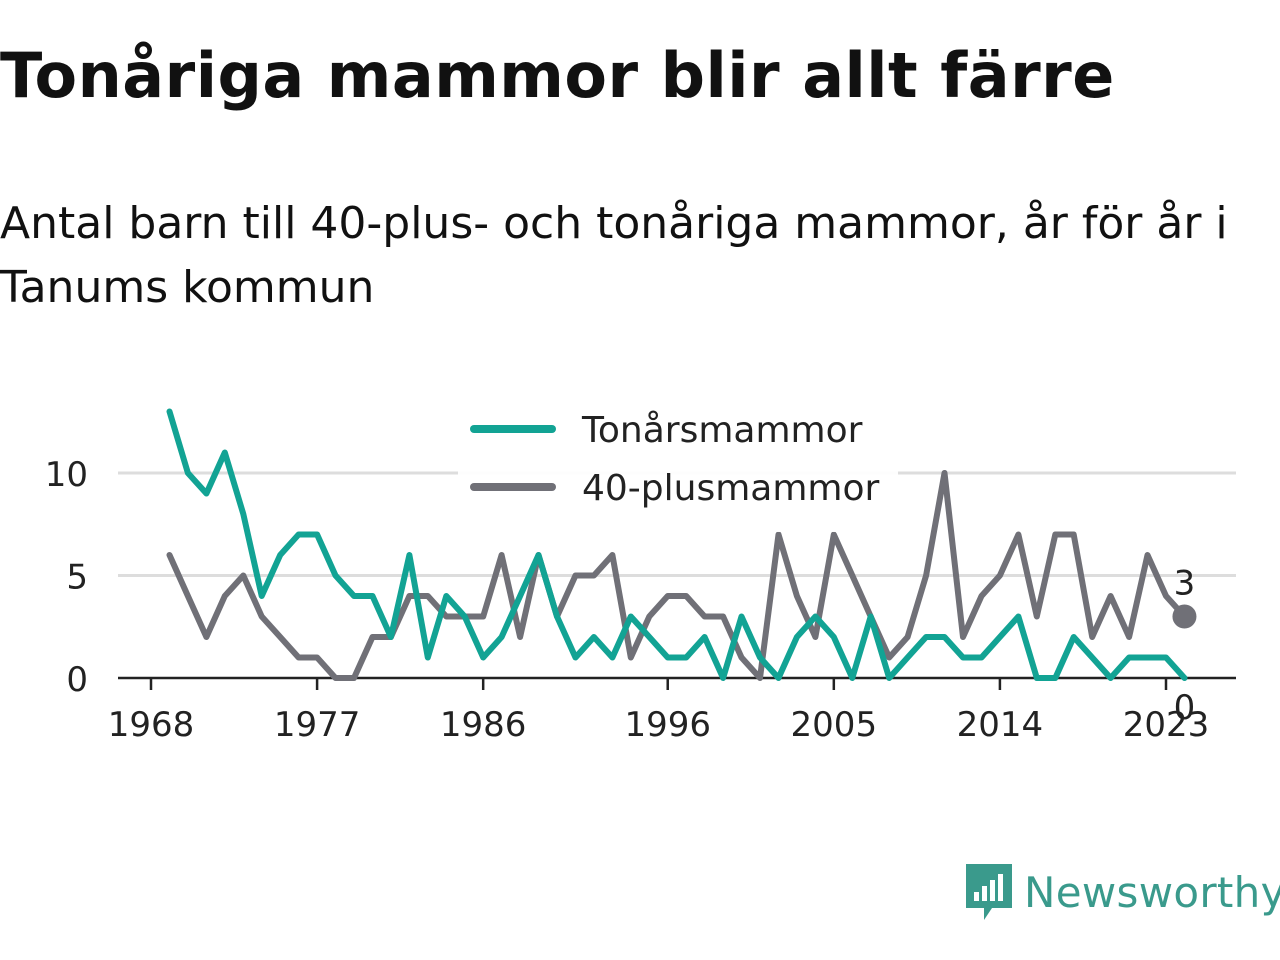  Describe the element at coordinates (483, 725) in the screenshot. I see `x-tick-label: 1986` at that location.